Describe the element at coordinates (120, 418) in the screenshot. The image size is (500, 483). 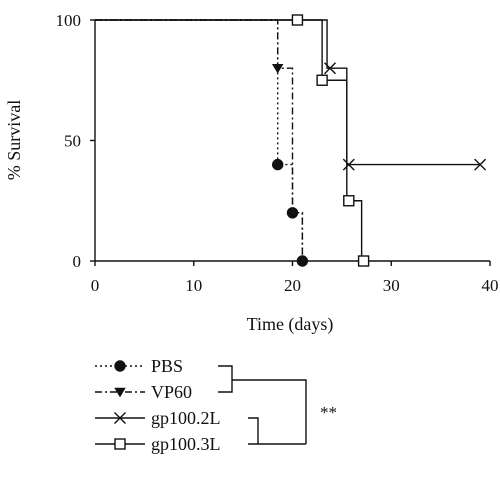
I see `legend-marker-gp100-2l` at that location.